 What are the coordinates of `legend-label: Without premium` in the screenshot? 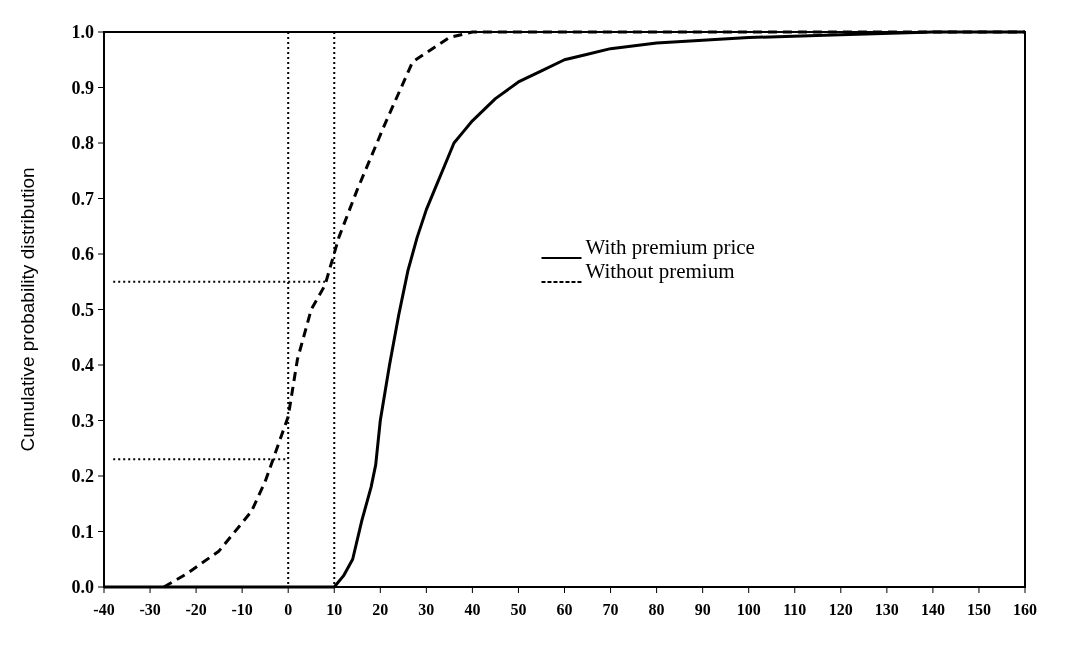 It's located at (660, 271).